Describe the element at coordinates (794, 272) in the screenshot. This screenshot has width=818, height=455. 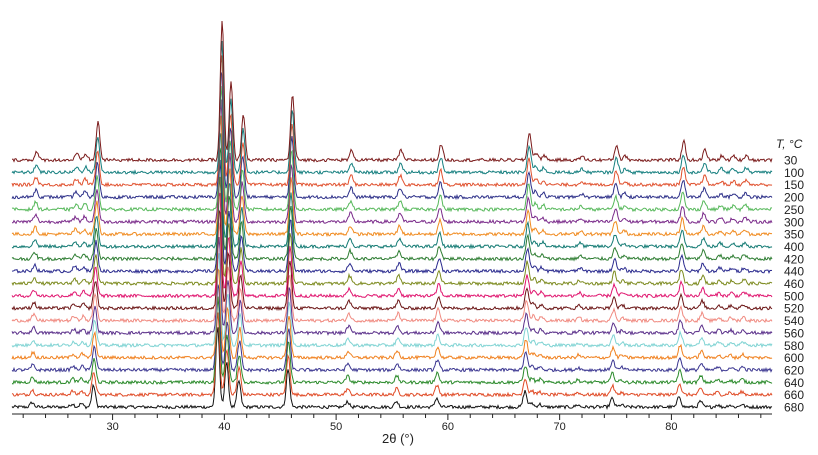
I see `series-label-440: 440` at that location.